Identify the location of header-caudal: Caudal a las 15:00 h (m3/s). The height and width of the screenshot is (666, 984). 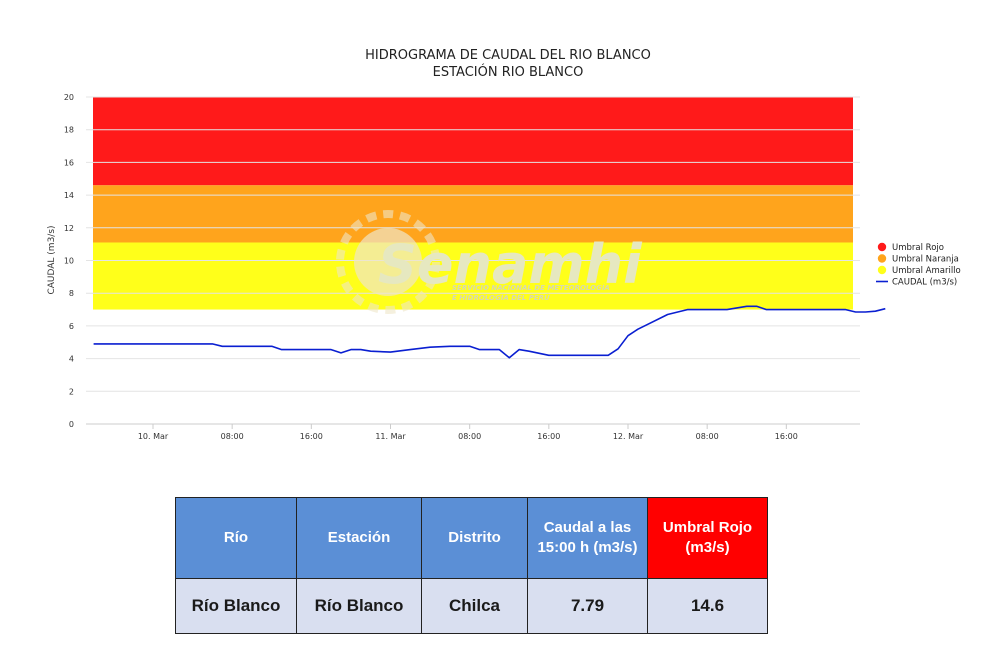
(587, 538).